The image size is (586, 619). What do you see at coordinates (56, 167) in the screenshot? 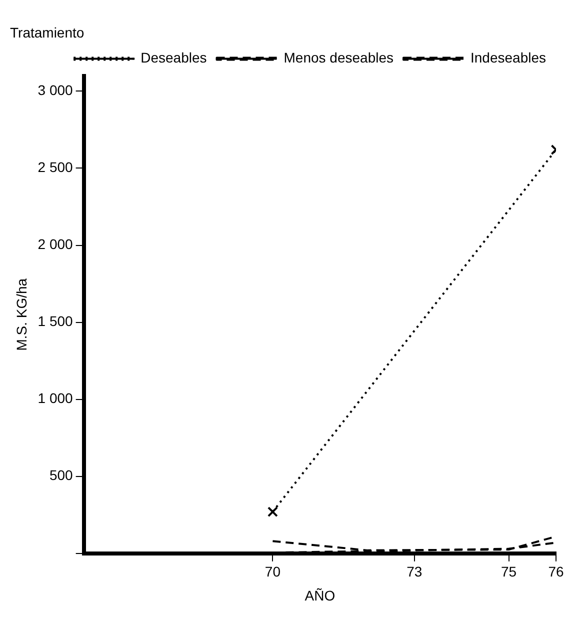
I see `y-tick-label: 2 500` at bounding box center [56, 167].